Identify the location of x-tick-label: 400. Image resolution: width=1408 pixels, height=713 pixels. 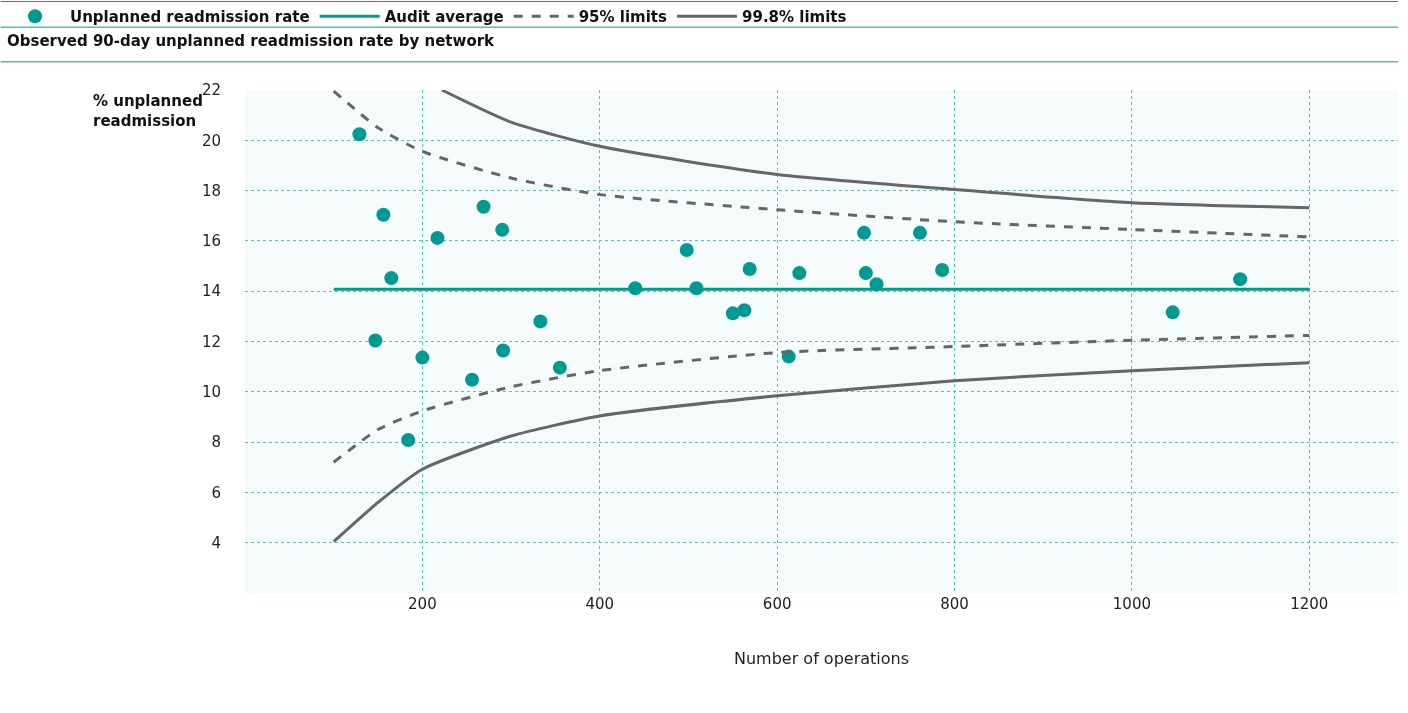
(600, 604).